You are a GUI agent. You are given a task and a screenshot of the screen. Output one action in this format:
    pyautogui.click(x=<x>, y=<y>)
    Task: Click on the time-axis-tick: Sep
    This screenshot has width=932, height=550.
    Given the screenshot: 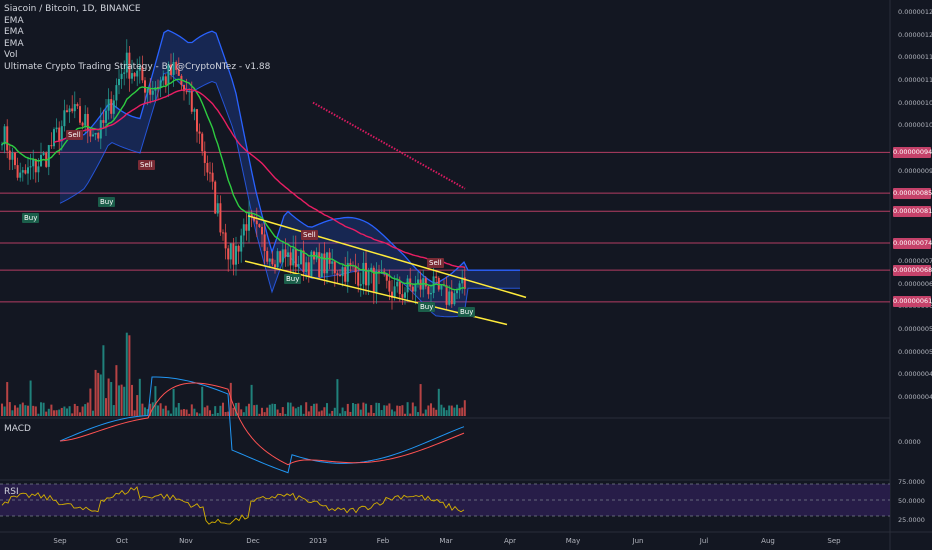 What is the action you would take?
    pyautogui.click(x=60, y=541)
    